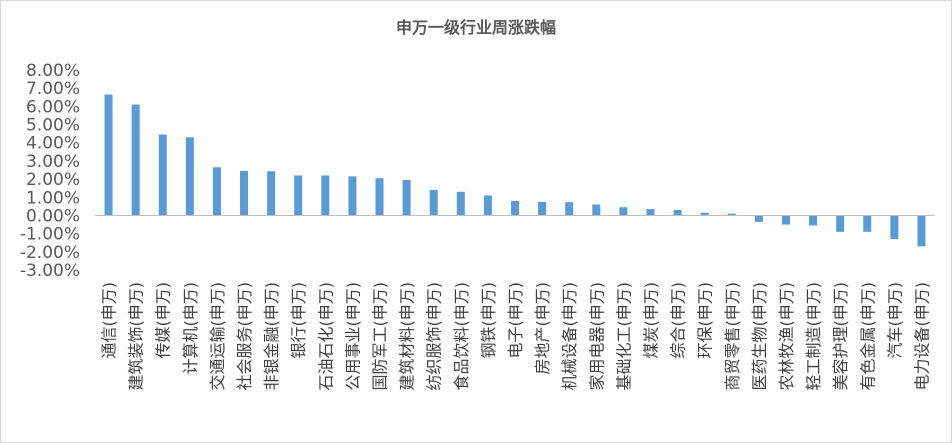 This screenshot has height=443, width=952. What do you see at coordinates (786, 336) in the screenshot?
I see `x-tick-label: 农林牧渔(申万)` at bounding box center [786, 336].